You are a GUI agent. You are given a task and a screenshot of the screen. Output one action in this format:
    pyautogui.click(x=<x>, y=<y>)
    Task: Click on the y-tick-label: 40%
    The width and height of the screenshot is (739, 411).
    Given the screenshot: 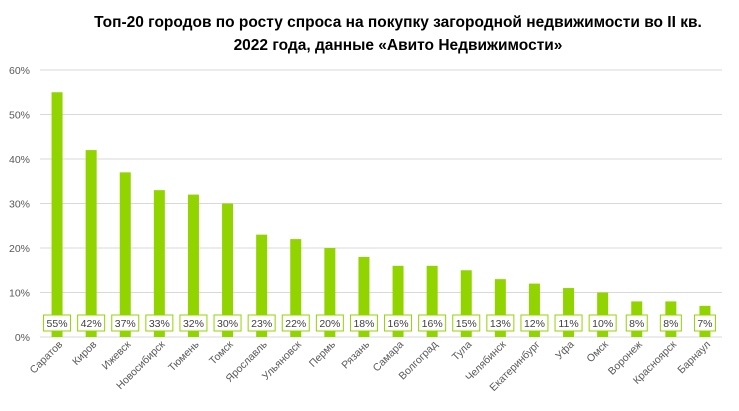 What is the action you would take?
    pyautogui.click(x=19, y=160)
    